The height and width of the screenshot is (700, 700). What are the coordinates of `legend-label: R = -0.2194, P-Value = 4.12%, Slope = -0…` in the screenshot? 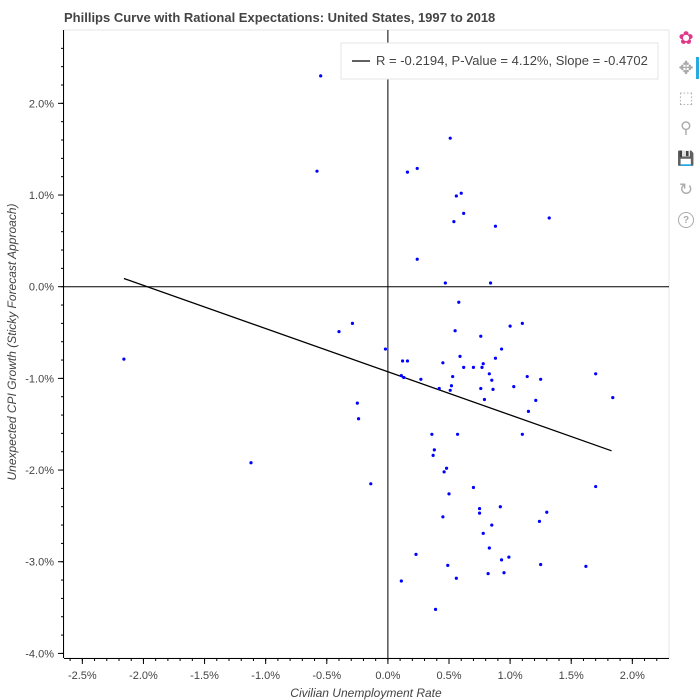 It's located at (512, 60).